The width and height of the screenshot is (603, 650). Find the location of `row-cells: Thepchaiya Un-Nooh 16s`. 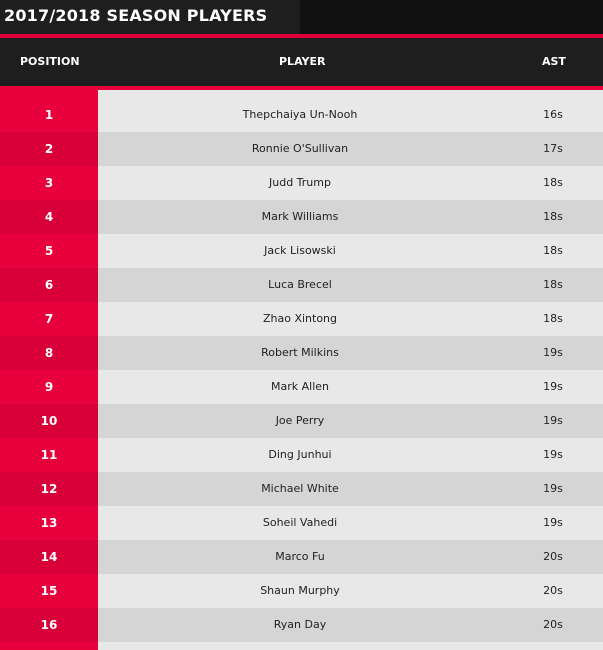

row-cells: Thepchaiya Un-Nooh 16s is located at coordinates (350, 115).